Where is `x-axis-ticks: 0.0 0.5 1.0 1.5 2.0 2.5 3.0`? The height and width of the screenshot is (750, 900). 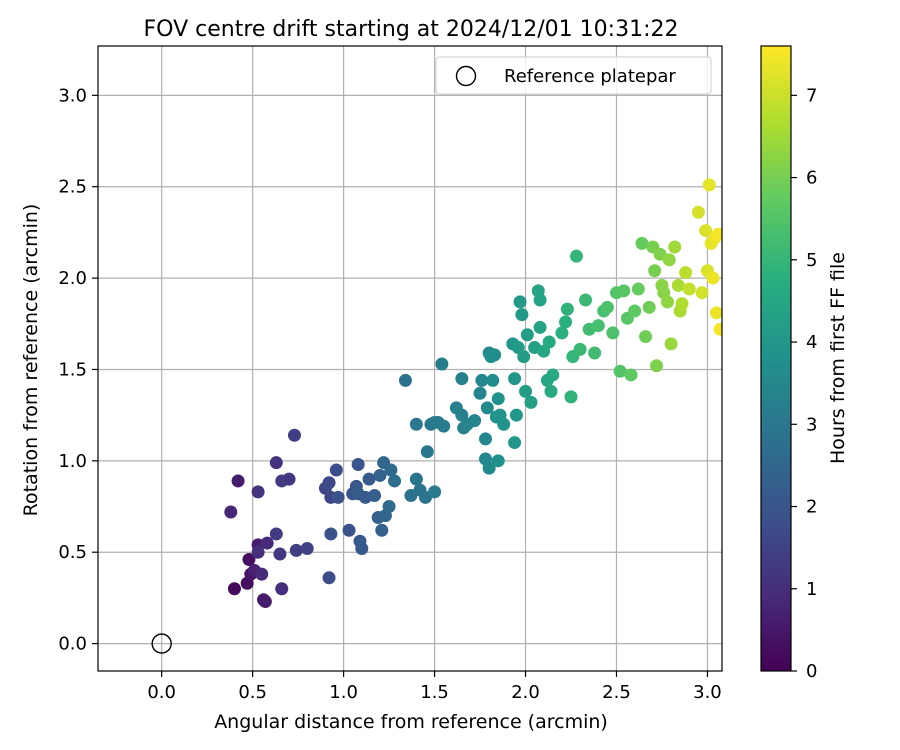
x-axis-ticks: 0.0 0.5 1.0 1.5 2.0 2.5 3.0 is located at coordinates (434, 687).